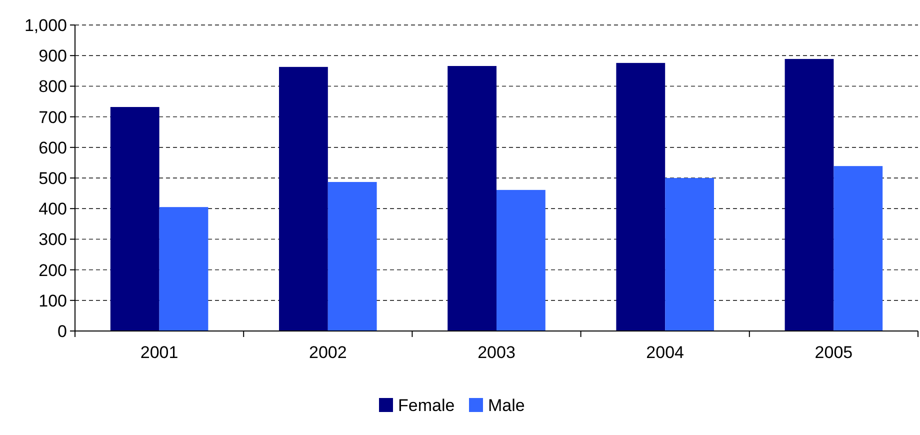 This screenshot has height=435, width=920. I want to click on y-tick-label: 900, so click(52, 56).